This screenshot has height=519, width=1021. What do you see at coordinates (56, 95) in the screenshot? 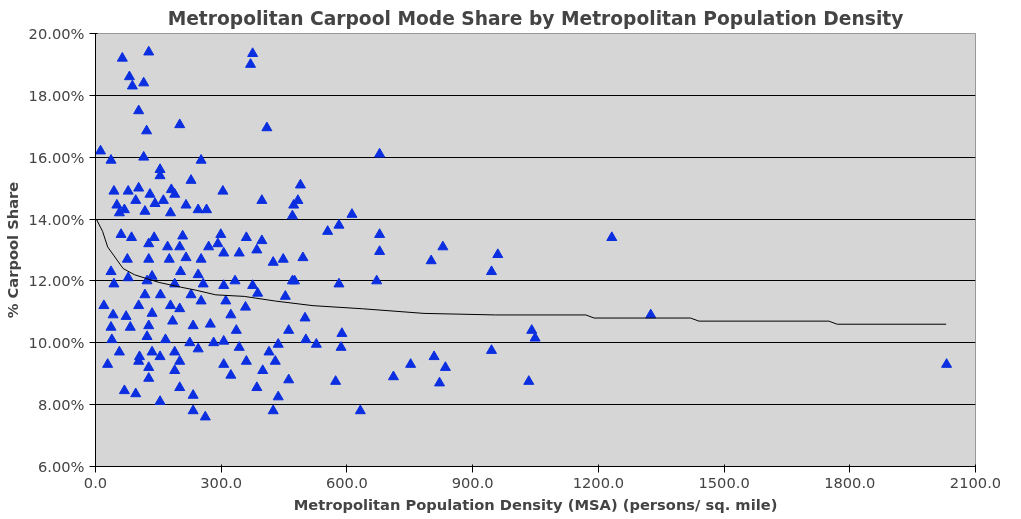
I see `y-tick-label: 18.00%` at bounding box center [56, 95].